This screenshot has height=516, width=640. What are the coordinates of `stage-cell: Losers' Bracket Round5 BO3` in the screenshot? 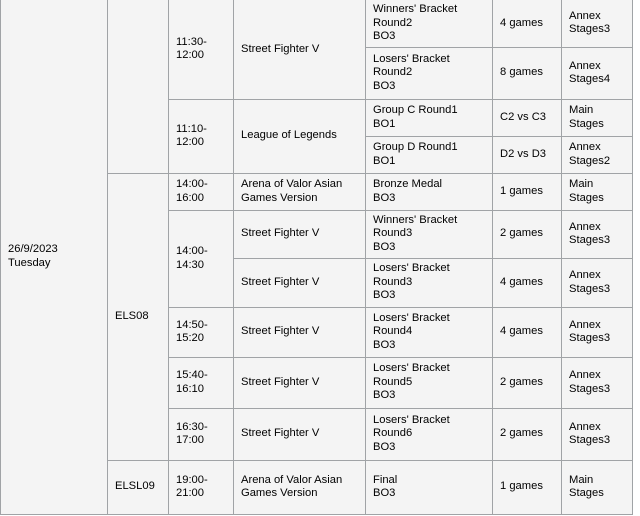 It's located at (429, 382).